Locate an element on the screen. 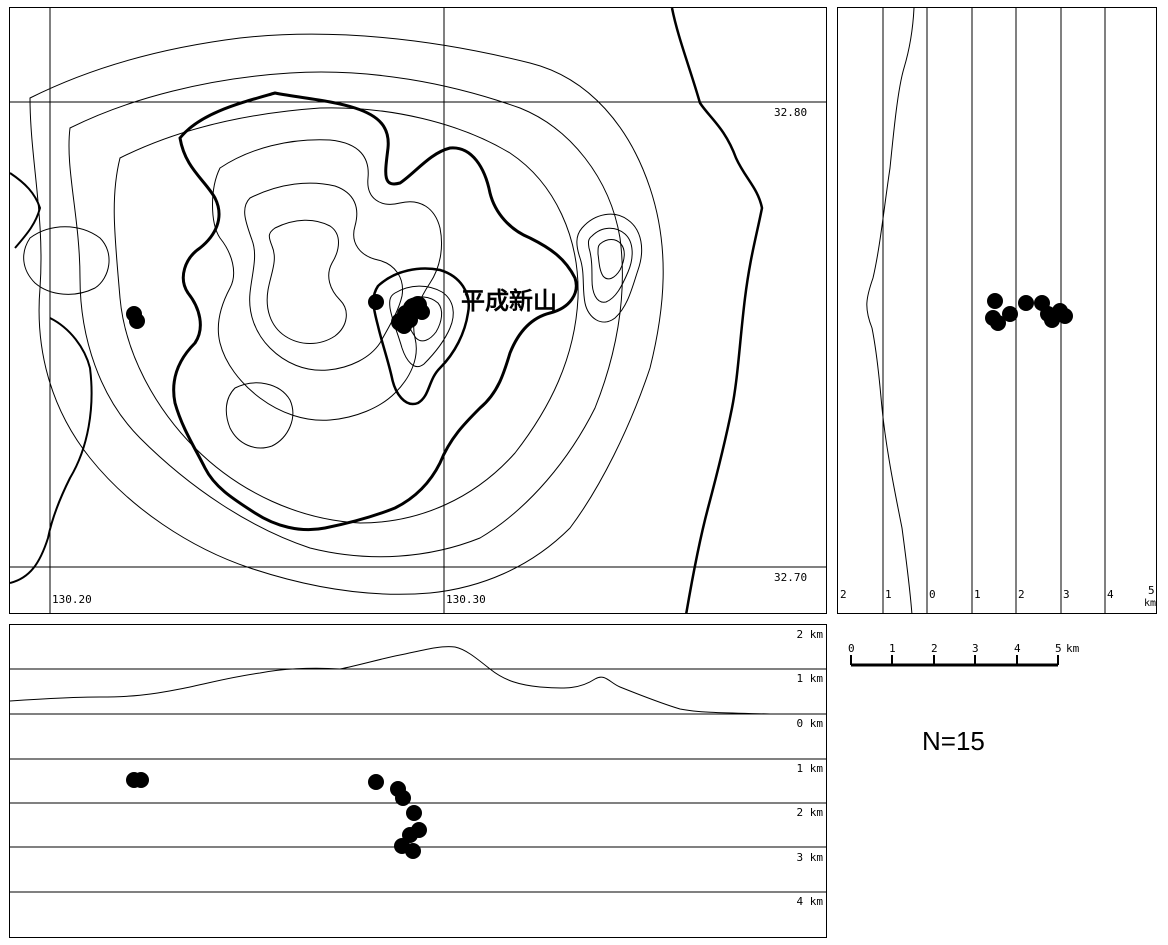  depth-label: 4 km is located at coordinates (810, 901).